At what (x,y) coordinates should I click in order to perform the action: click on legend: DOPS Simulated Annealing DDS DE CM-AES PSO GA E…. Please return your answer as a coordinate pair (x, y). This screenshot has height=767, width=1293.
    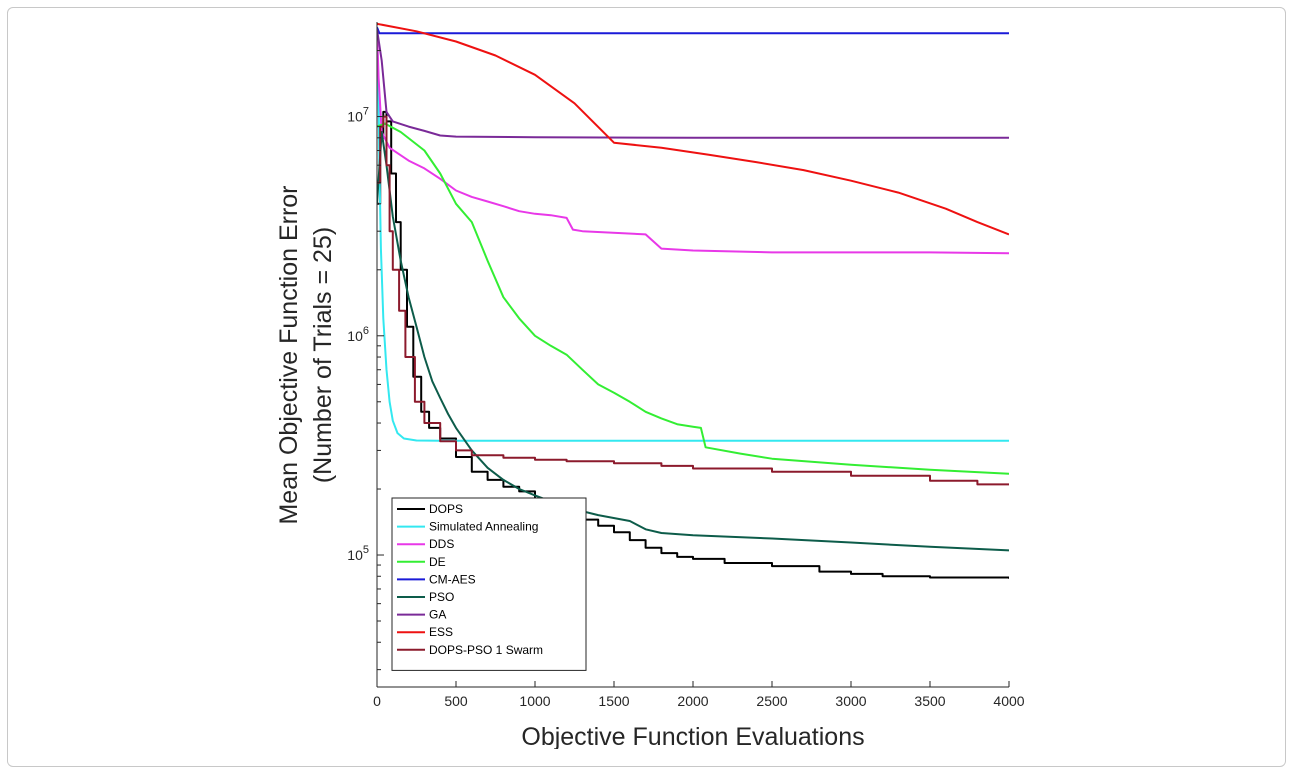
    Looking at the image, I should click on (489, 584).